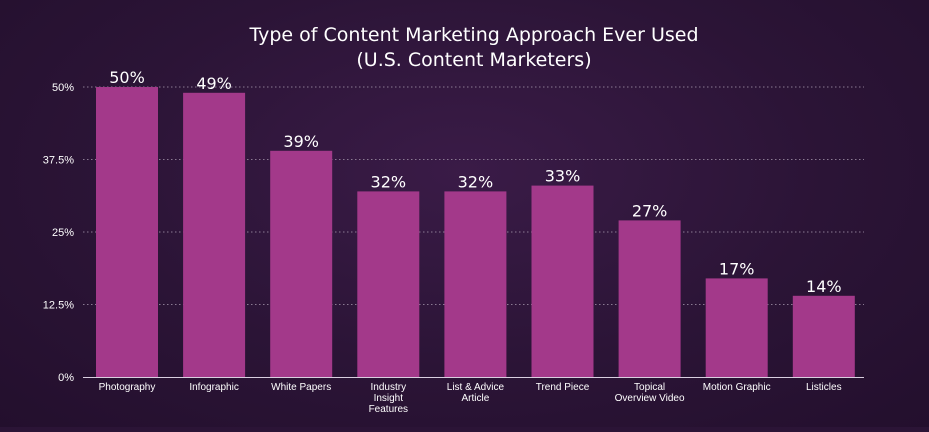 This screenshot has height=432, width=929. I want to click on bar-value-label: 49%, so click(214, 83).